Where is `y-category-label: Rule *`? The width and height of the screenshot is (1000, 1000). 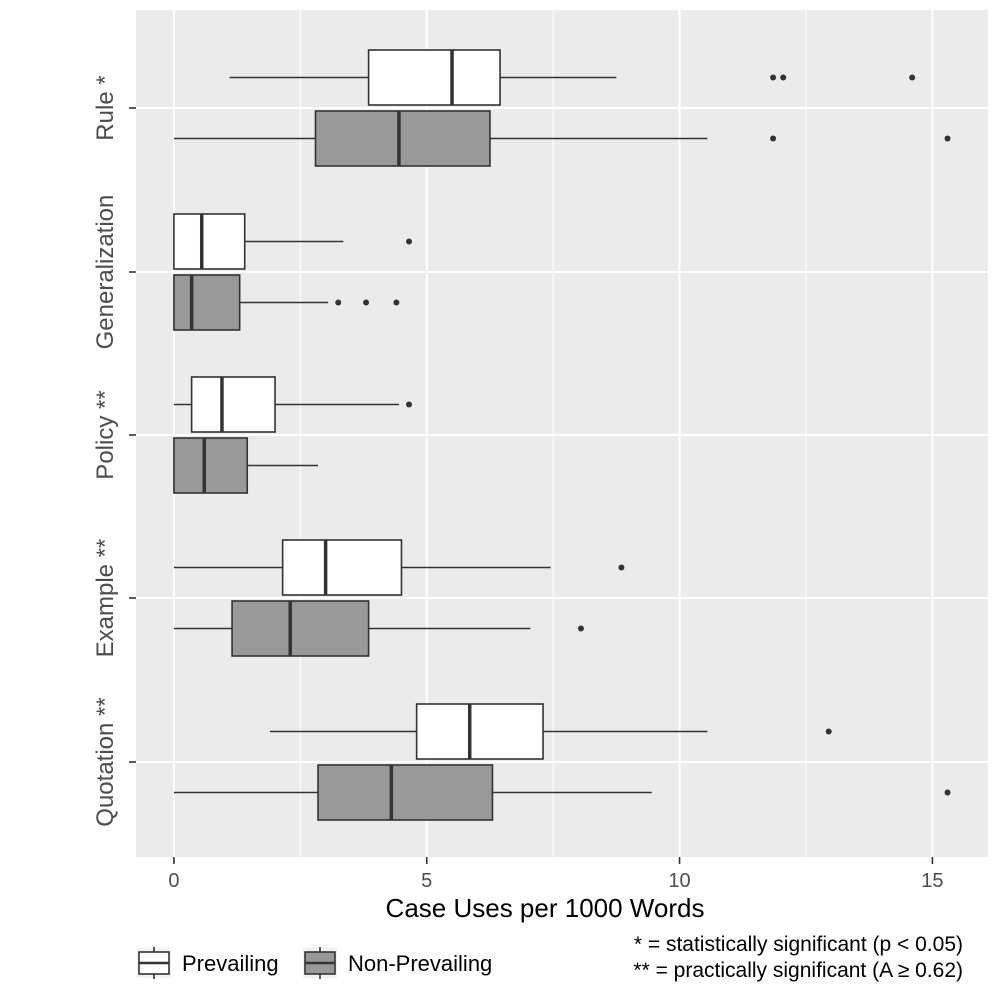
y-category-label: Rule * is located at coordinates (105, 107).